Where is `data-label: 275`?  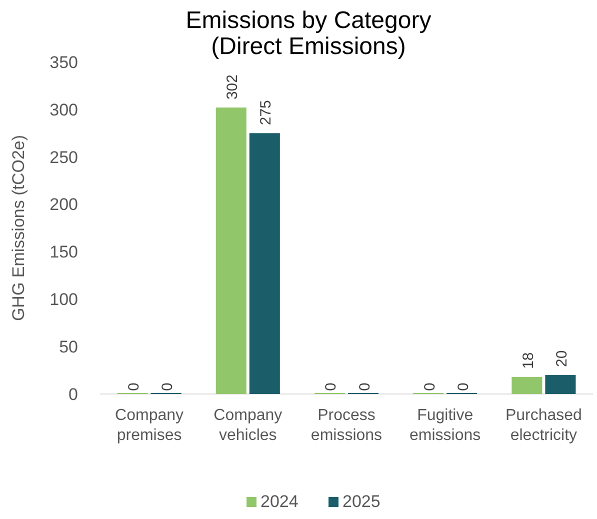 data-label: 275 is located at coordinates (266, 113).